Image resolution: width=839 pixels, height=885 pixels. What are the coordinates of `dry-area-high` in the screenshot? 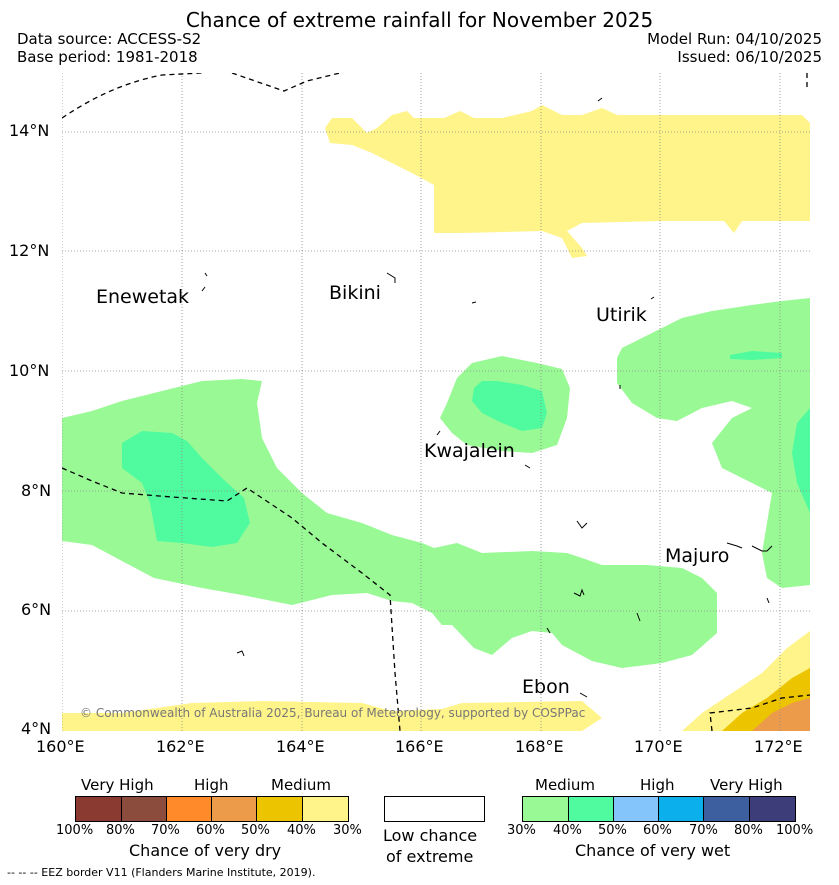 It's located at (781, 714).